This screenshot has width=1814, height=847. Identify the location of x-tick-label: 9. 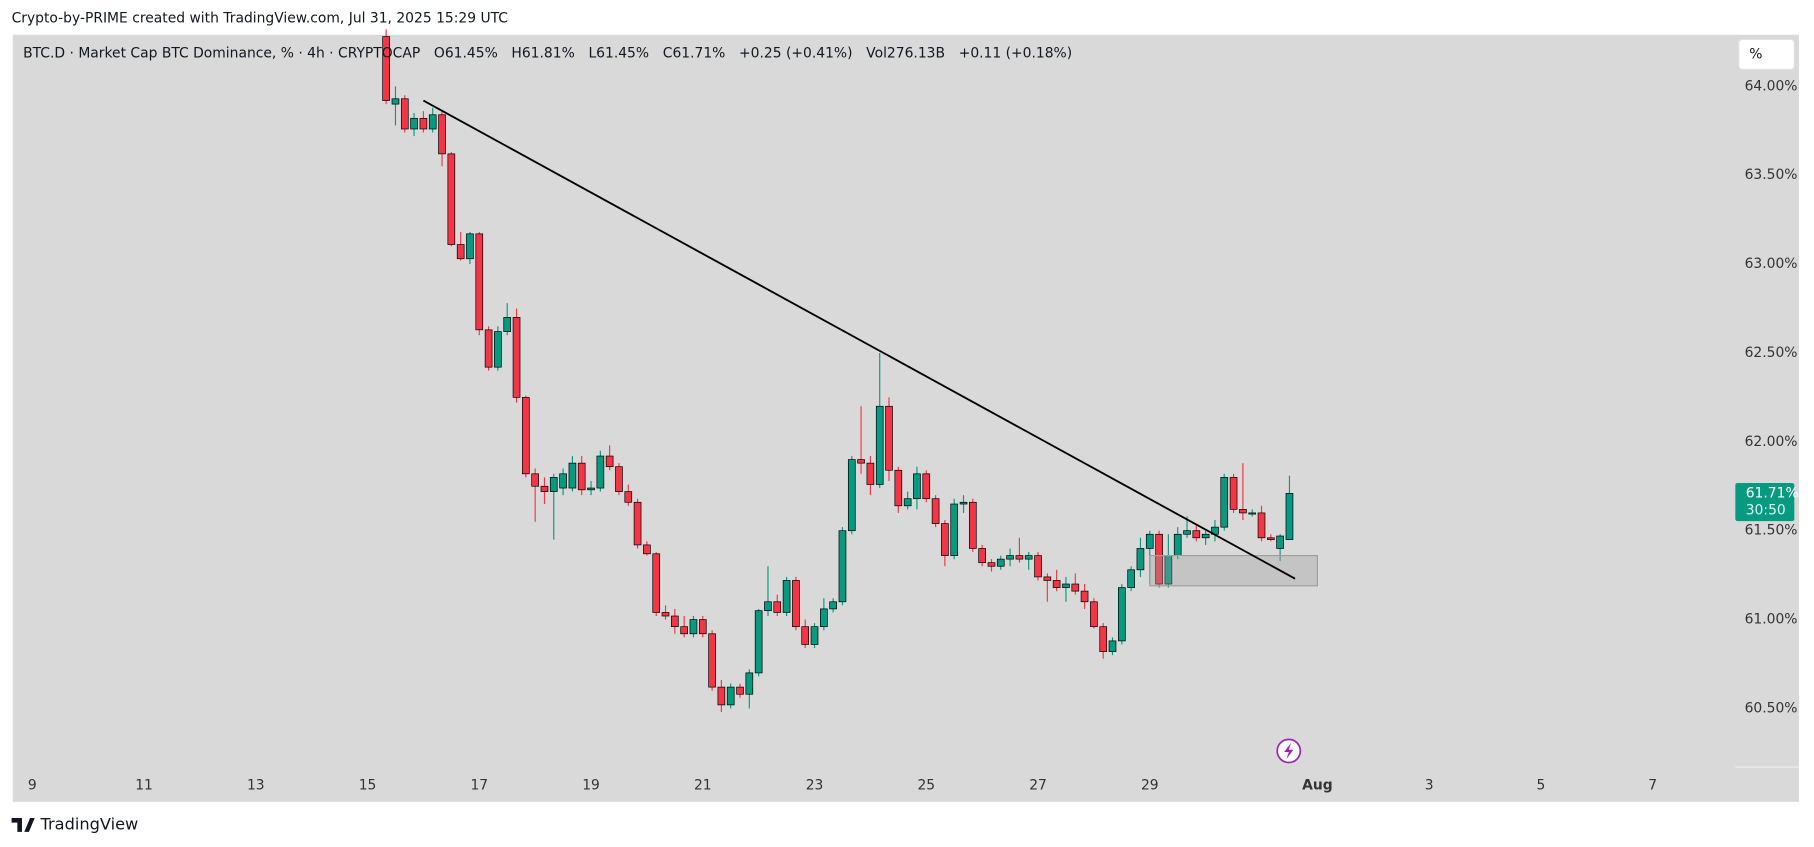
(32, 786).